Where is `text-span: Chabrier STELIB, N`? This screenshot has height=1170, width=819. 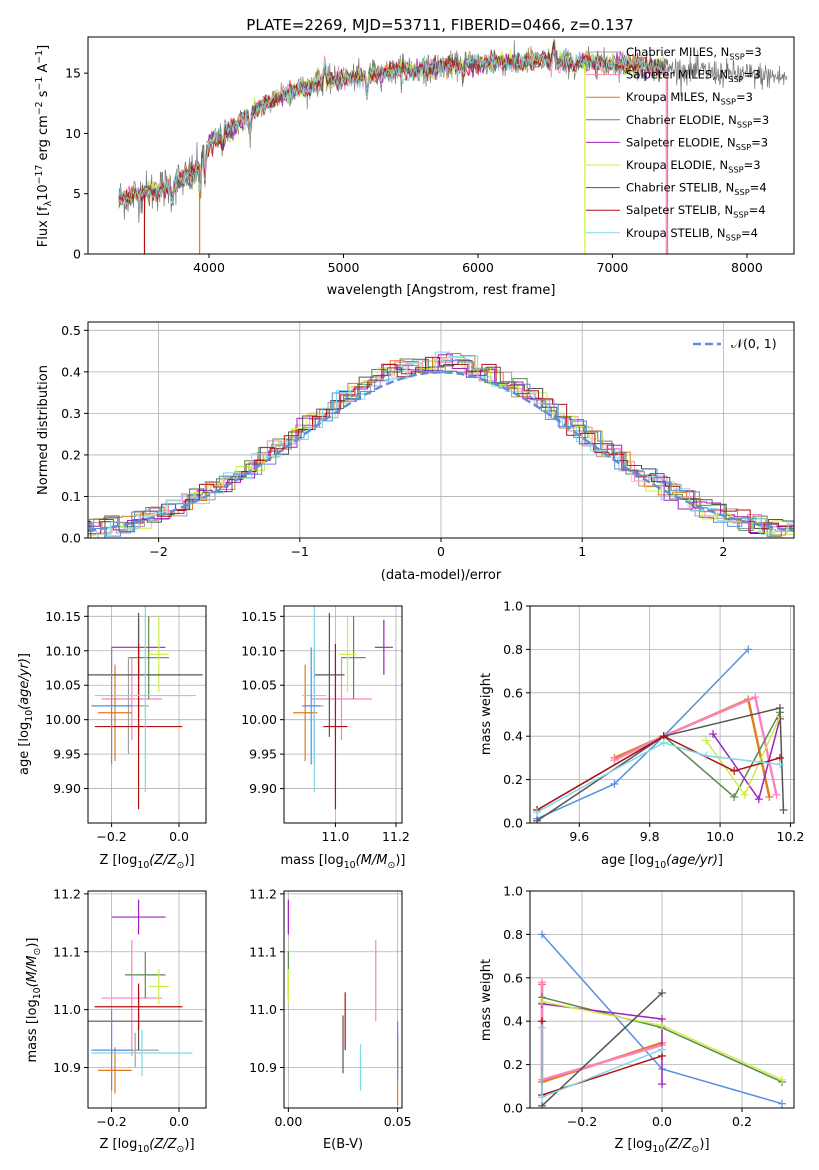 text-span: Chabrier STELIB, N is located at coordinates (680, 188).